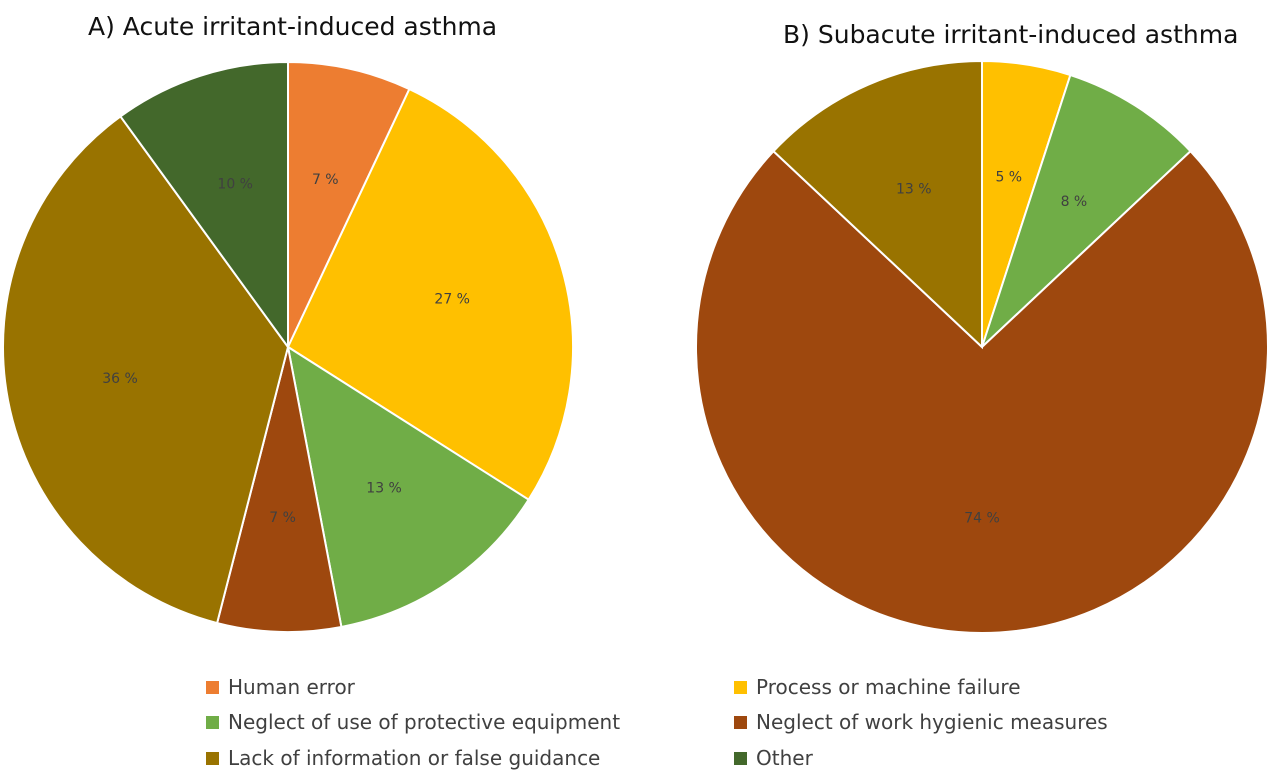  What do you see at coordinates (982, 519) in the screenshot?
I see `pie-b-data-label: 74 %` at bounding box center [982, 519].